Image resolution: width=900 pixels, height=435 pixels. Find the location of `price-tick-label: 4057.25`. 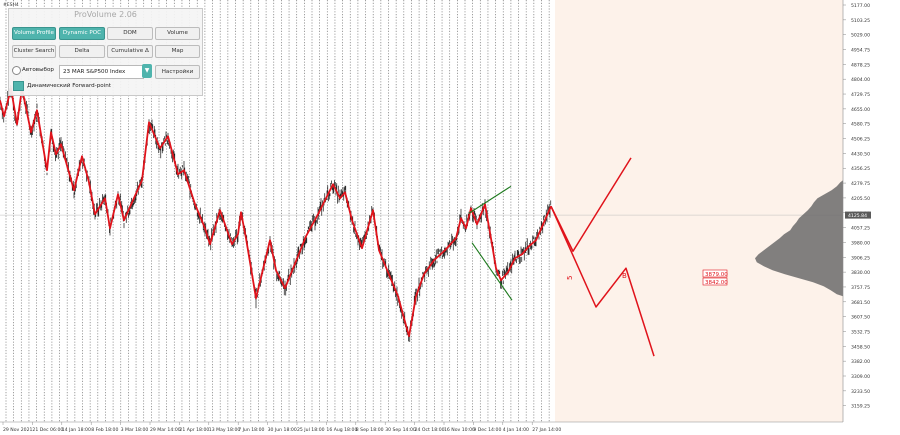

price-tick-label: 4057.25 is located at coordinates (860, 229).